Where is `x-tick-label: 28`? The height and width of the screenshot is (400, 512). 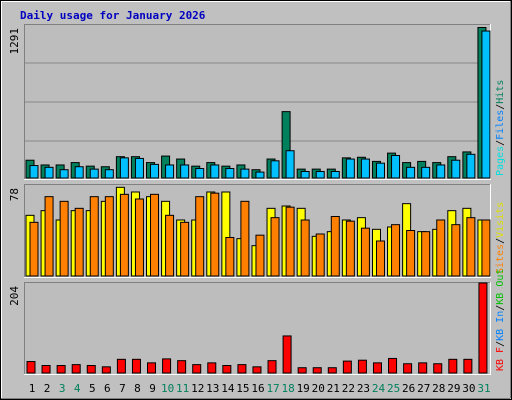
x-tick-label: 28 is located at coordinates (438, 388).